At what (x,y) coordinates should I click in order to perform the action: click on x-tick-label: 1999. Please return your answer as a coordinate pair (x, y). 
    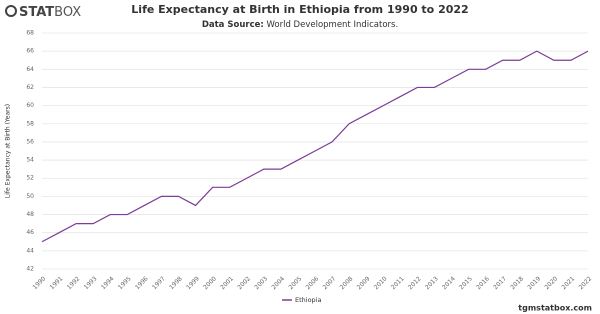
    Looking at the image, I should click on (193, 283).